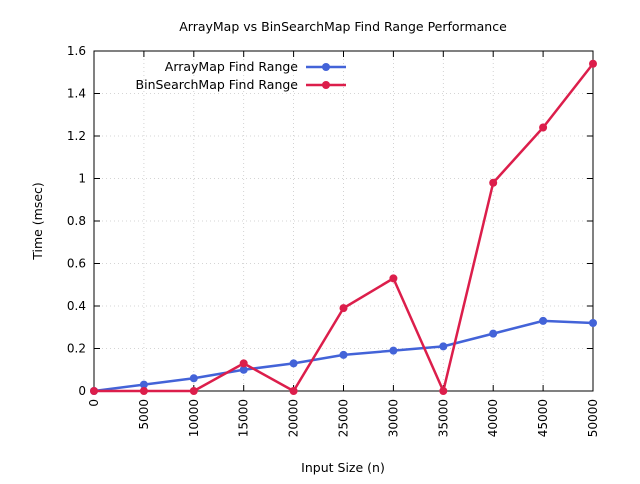 The height and width of the screenshot is (484, 640). What do you see at coordinates (82, 391) in the screenshot?
I see `y-tick-label: 0` at bounding box center [82, 391].